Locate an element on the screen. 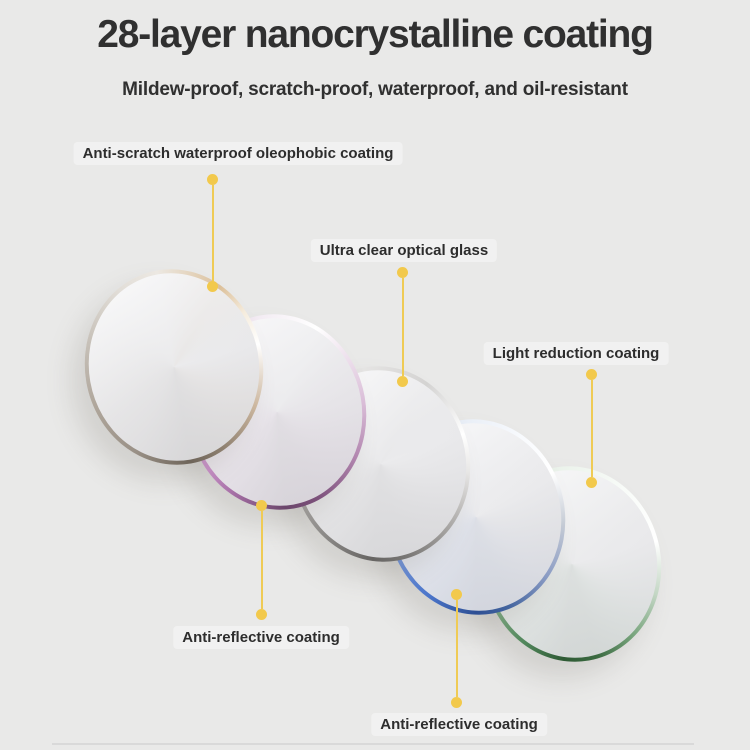 Image resolution: width=750 pixels, height=750 pixels. callout-label-light-reduction: Light reduction coating is located at coordinates (576, 353).